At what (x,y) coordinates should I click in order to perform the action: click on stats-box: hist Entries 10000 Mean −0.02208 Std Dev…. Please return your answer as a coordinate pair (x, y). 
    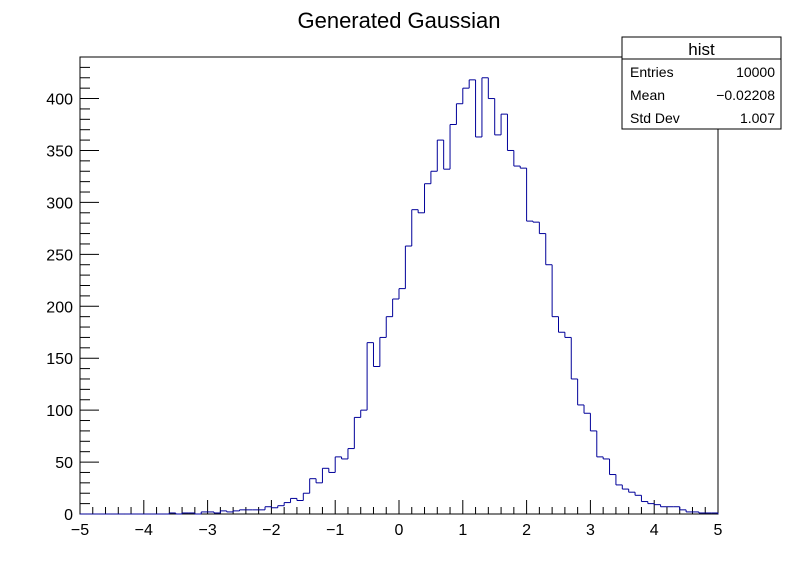
    Looking at the image, I should click on (701, 83).